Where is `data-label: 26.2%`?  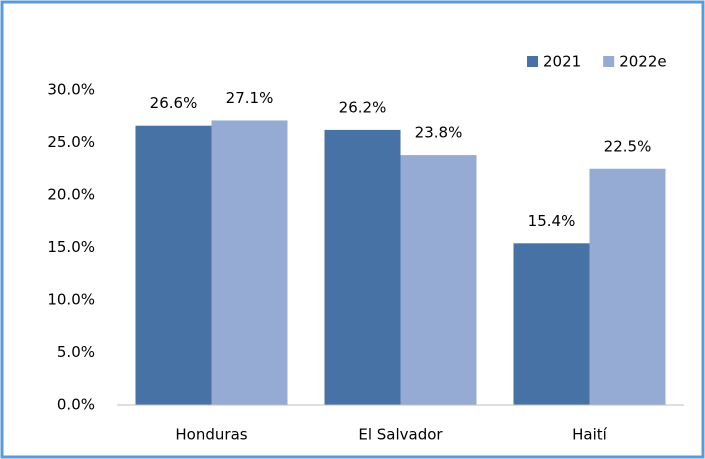 data-label: 26.2% is located at coordinates (363, 107).